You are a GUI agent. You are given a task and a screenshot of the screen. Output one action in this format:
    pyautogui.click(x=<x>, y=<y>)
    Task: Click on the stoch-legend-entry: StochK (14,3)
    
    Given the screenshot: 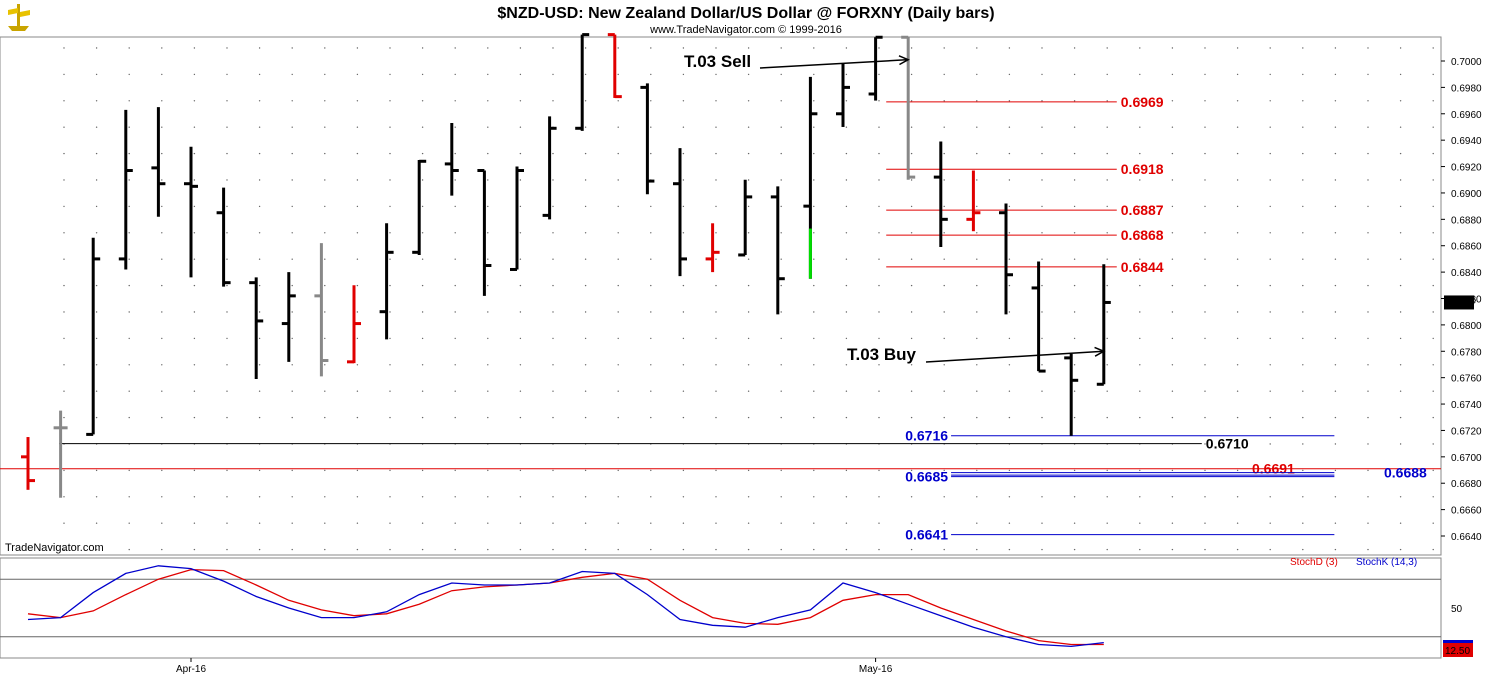 What is the action you would take?
    pyautogui.click(x=1386, y=562)
    